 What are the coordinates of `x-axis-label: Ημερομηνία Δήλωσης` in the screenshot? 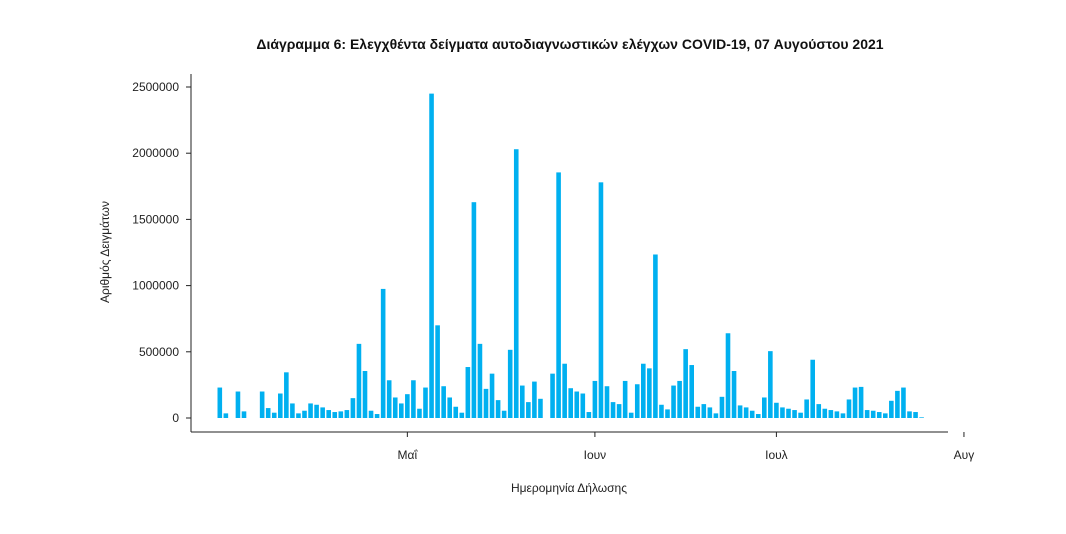 It's located at (569, 488).